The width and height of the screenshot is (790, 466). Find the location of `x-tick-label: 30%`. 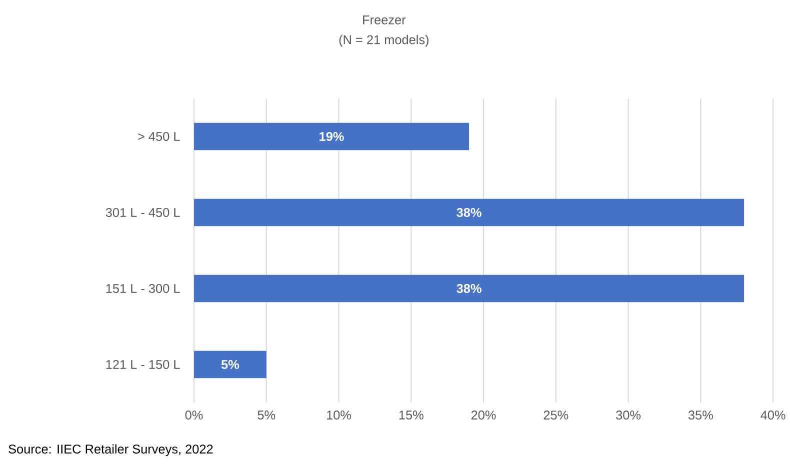

x-tick-label: 30% is located at coordinates (628, 415).